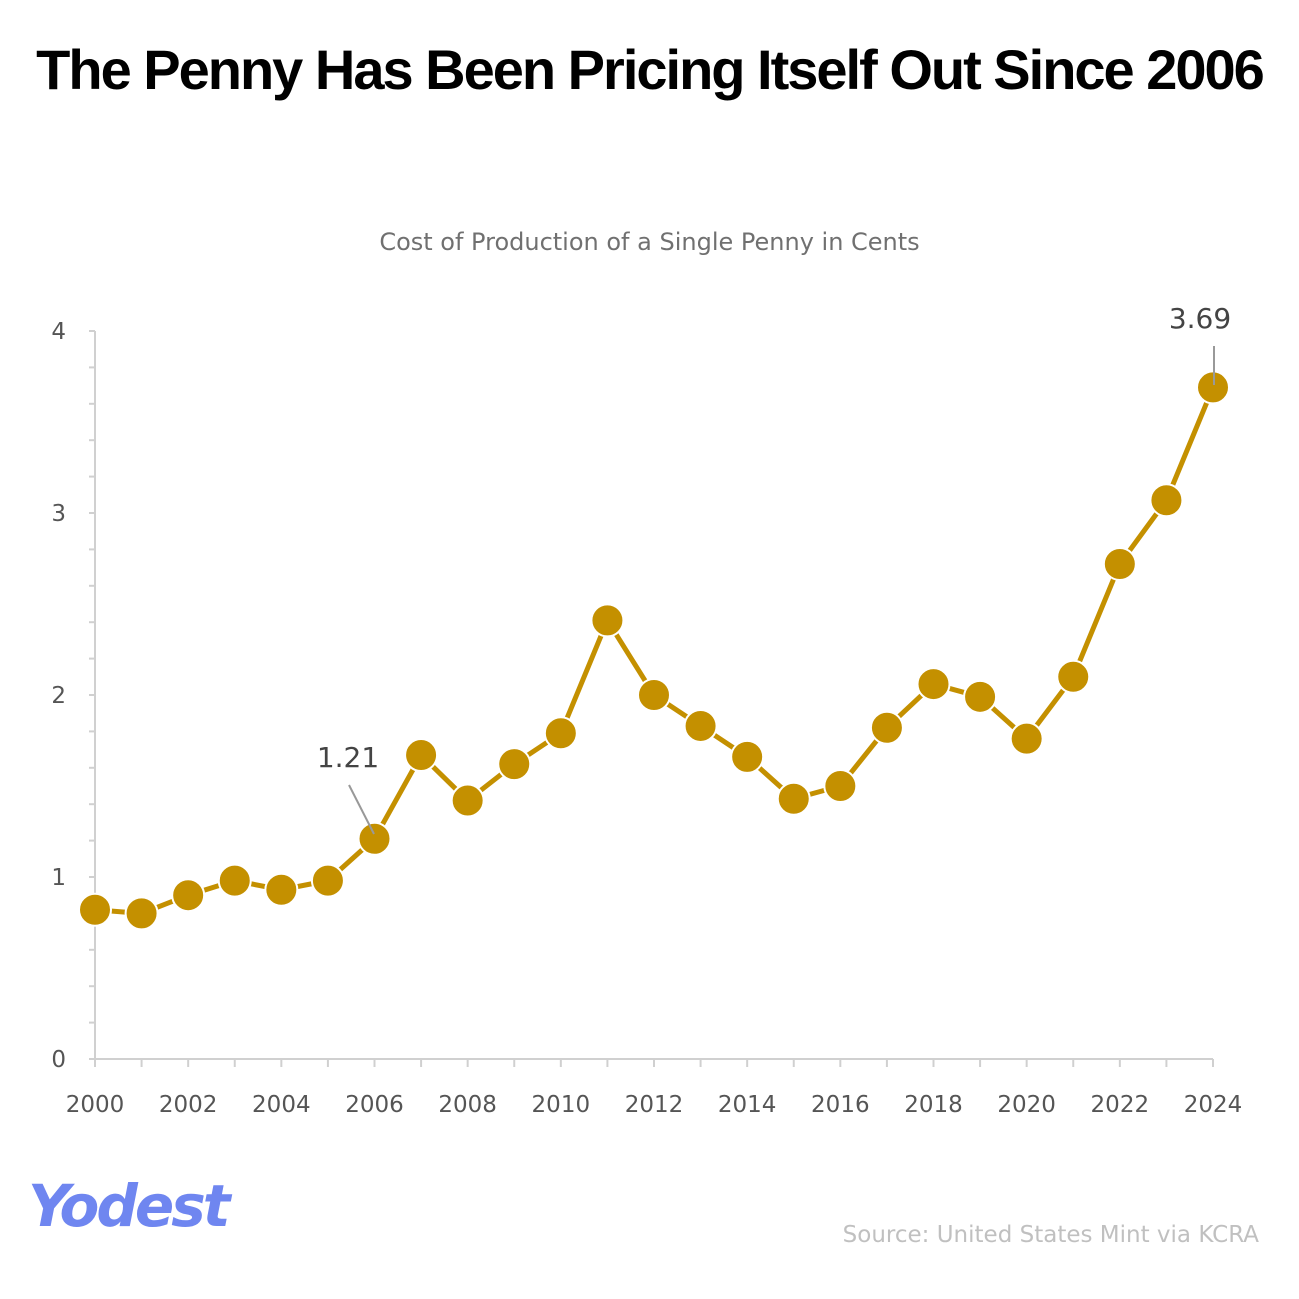 Image resolution: width=1299 pixels, height=1299 pixels. I want to click on x-tick-label: 2008, so click(467, 1105).